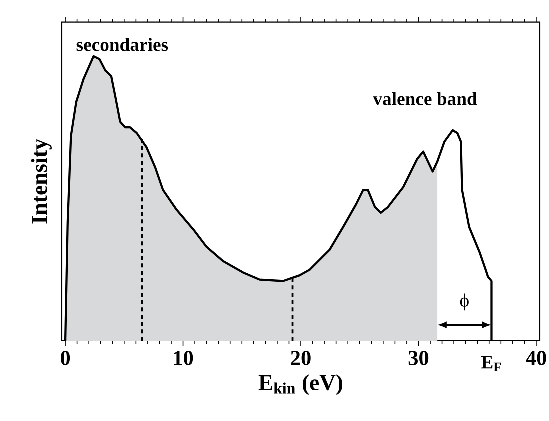  What do you see at coordinates (184, 358) in the screenshot?
I see `x-tick-label: 10` at bounding box center [184, 358].